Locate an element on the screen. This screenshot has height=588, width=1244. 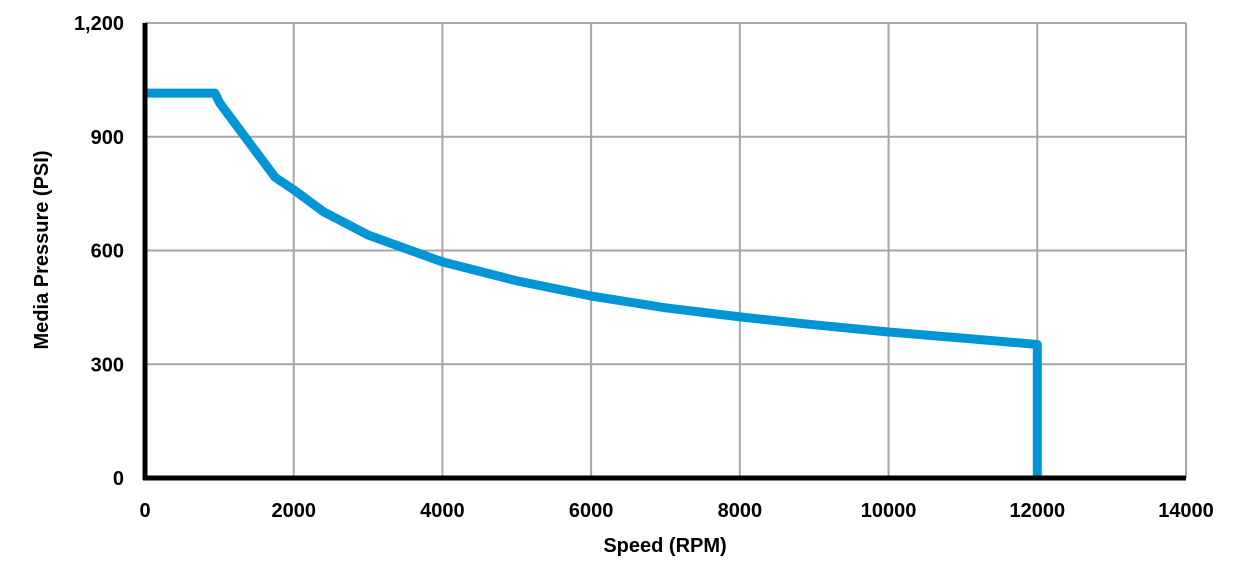
y-axis-label: Media Pressure (PSI) is located at coordinates (42, 250).